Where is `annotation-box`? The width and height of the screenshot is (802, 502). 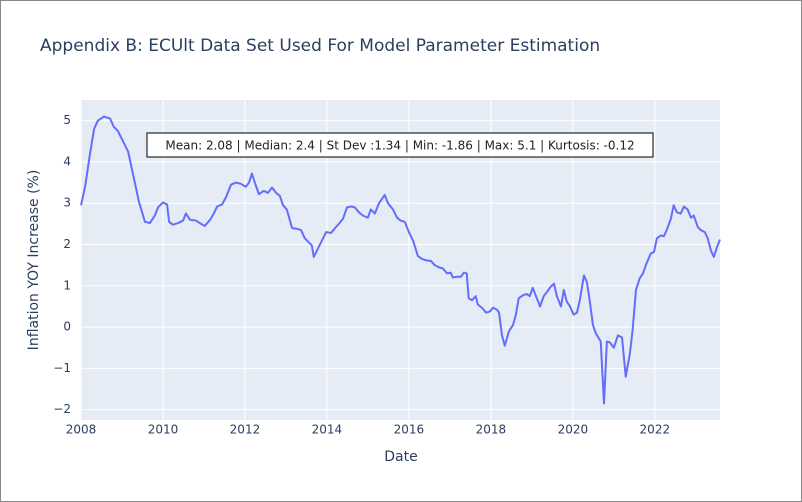
annotation-box is located at coordinates (400, 145).